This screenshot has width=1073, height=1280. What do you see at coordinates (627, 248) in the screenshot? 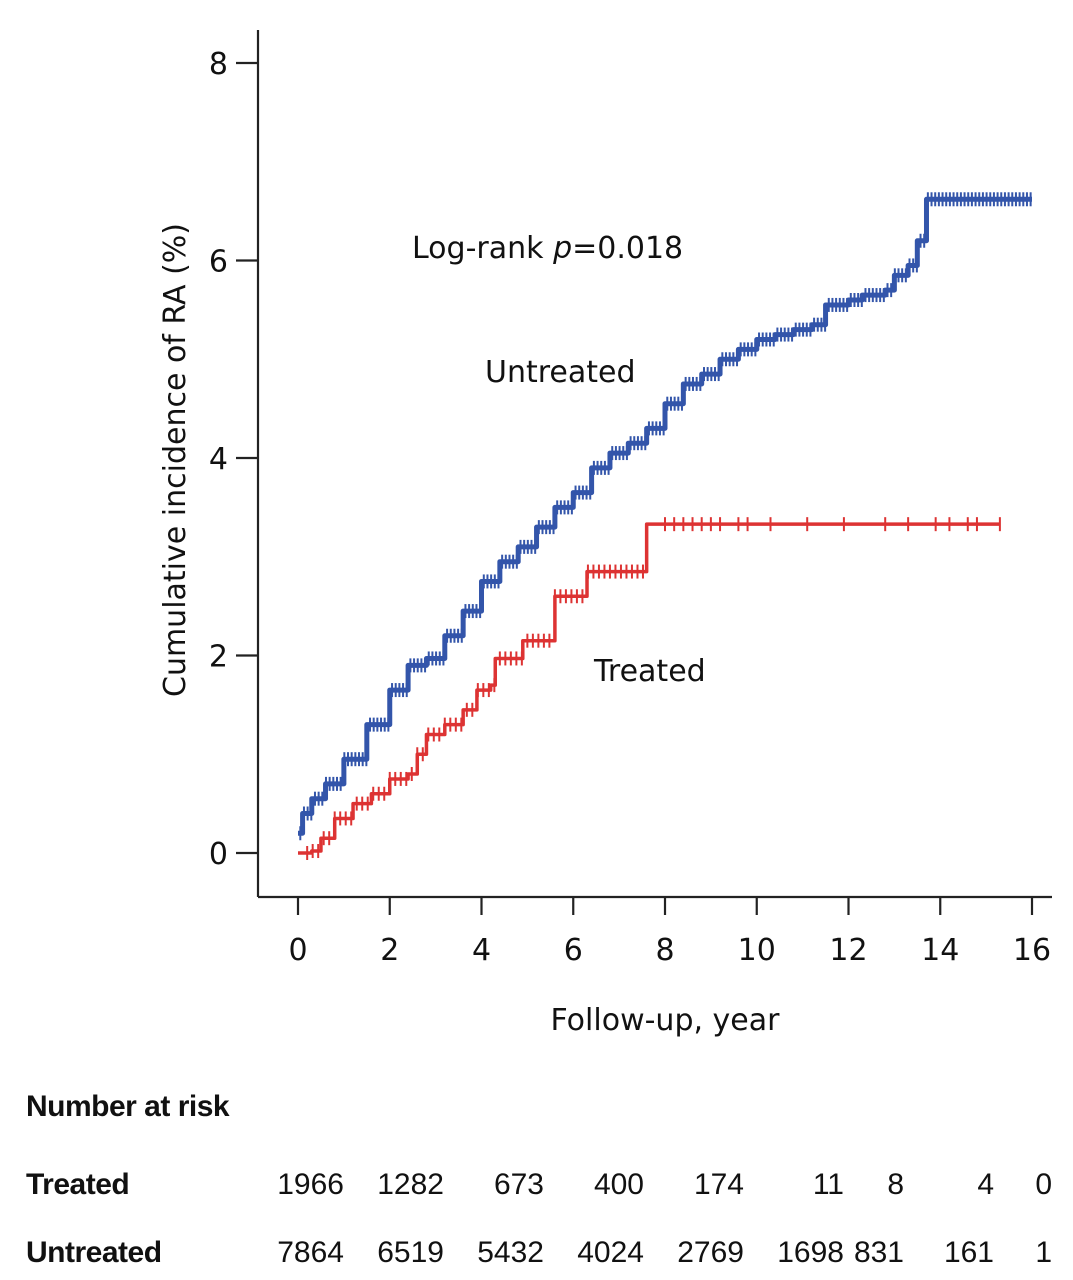
I see `logrank-value: =0.018` at bounding box center [627, 248].